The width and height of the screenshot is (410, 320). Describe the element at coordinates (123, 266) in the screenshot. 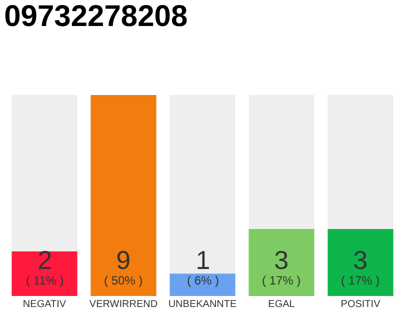

I see `data-label: 9 ( 50% )` at that location.